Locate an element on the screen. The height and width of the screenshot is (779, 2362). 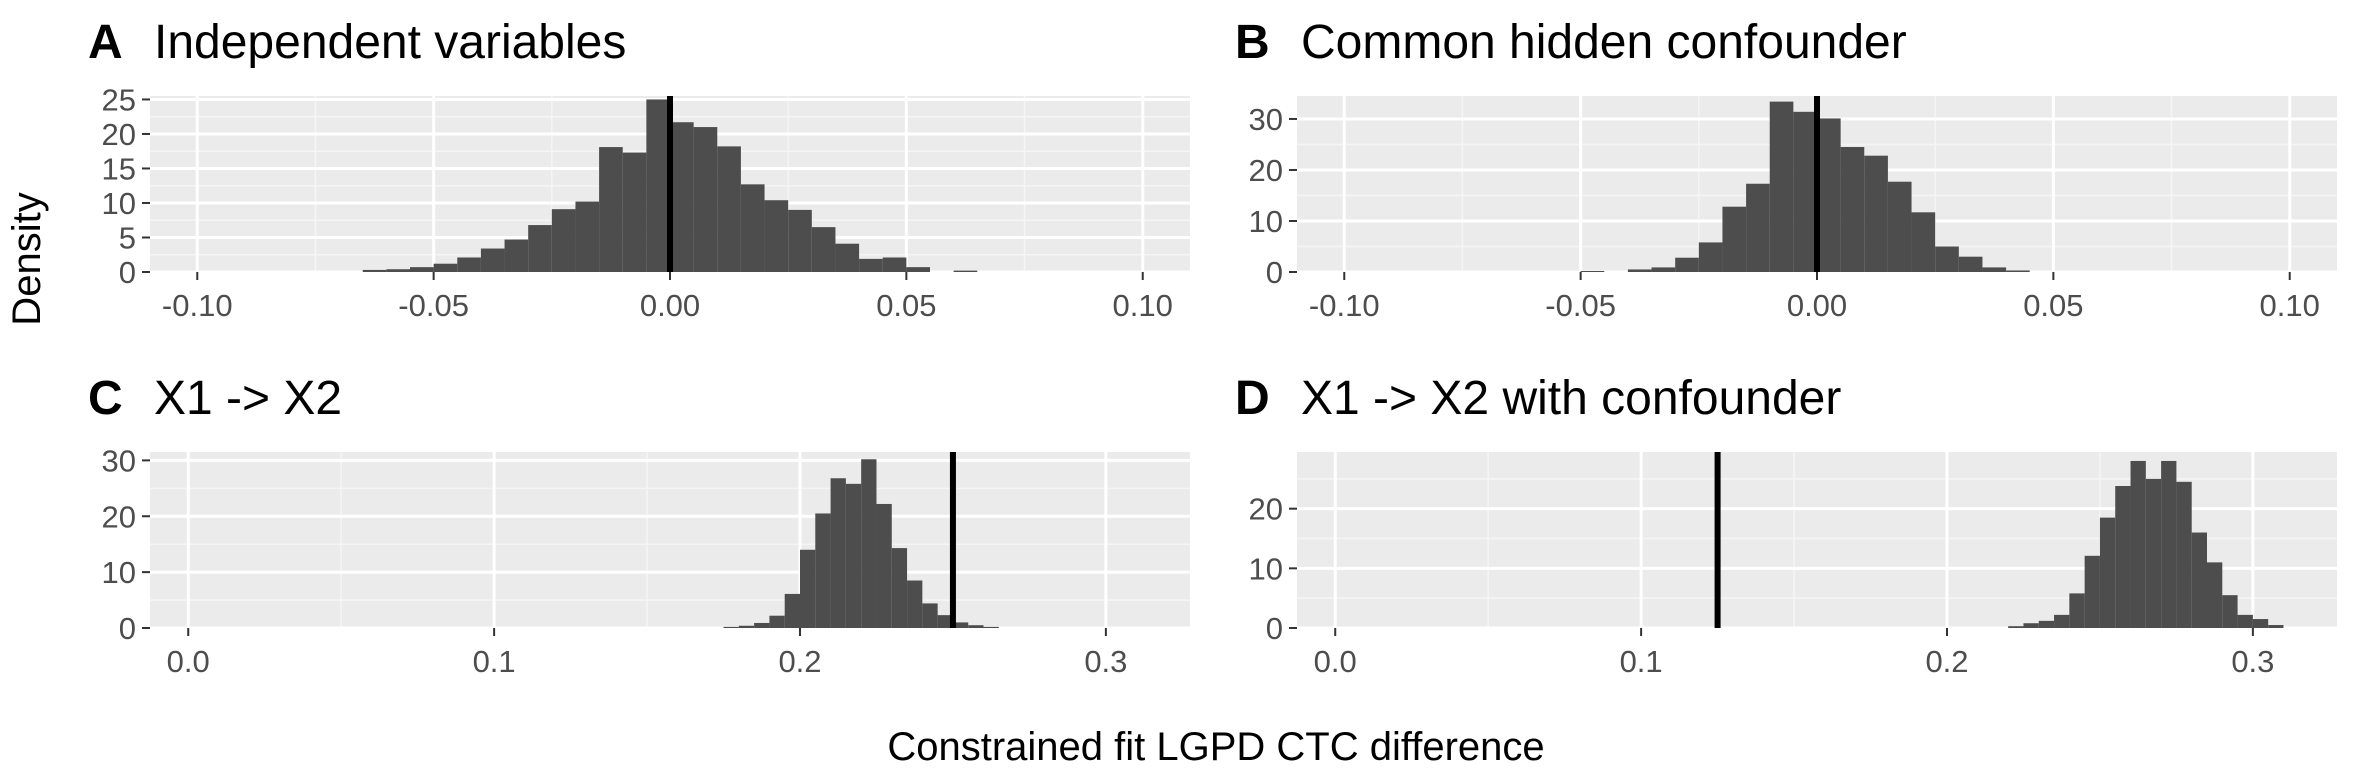
y-tick-label: 5 is located at coordinates (127, 237).